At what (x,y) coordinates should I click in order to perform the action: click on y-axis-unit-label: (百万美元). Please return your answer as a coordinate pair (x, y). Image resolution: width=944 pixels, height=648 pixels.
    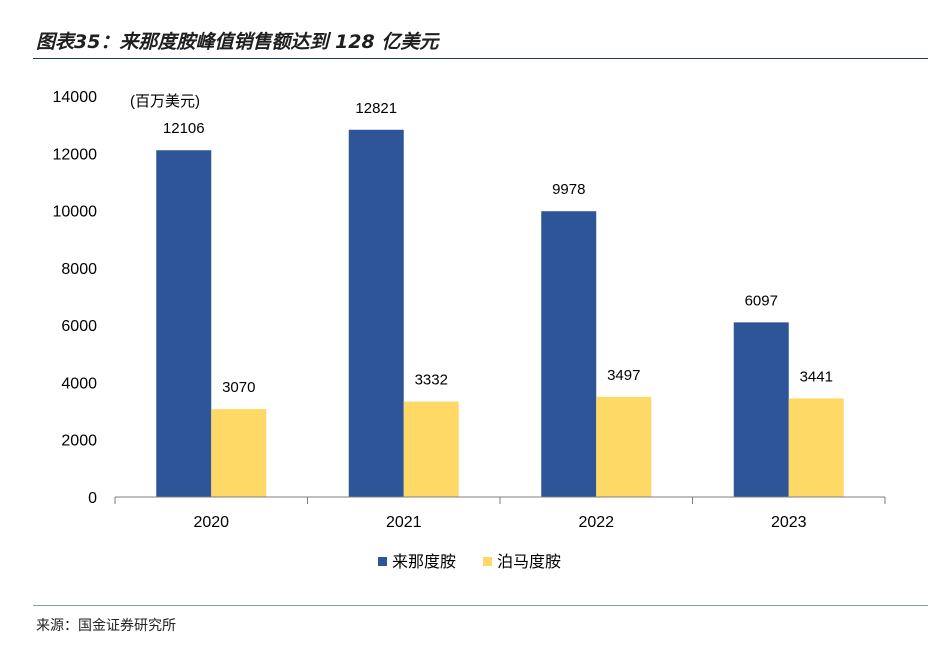
    Looking at the image, I should click on (165, 101).